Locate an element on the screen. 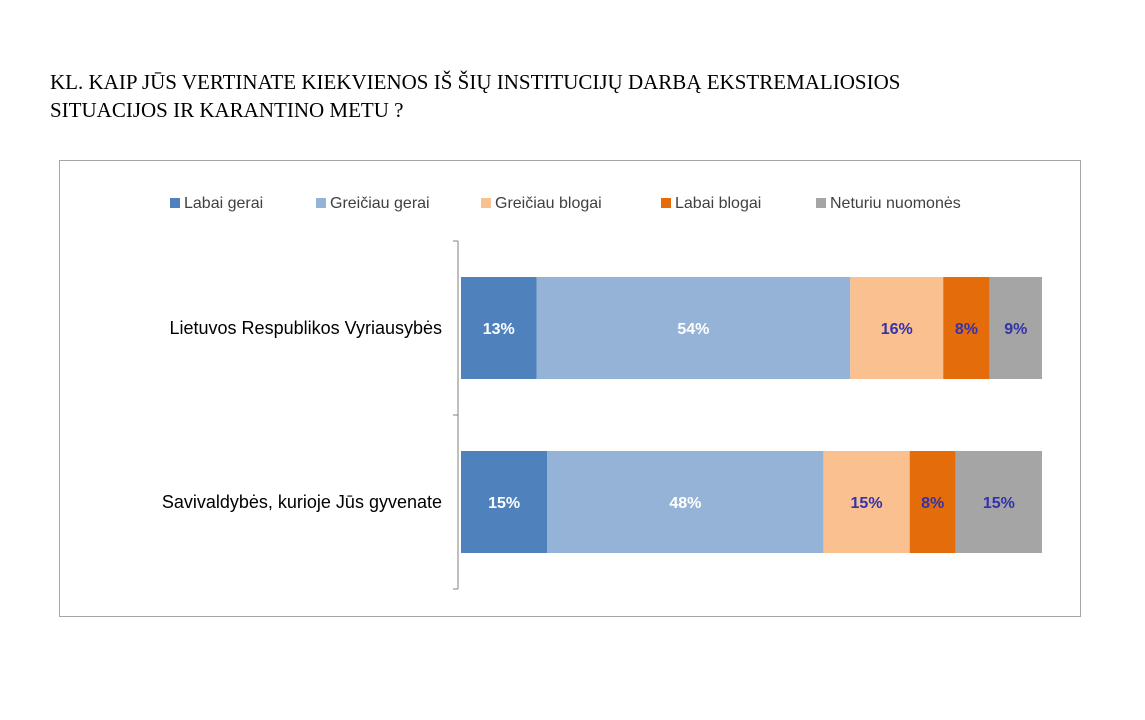 This screenshot has height=720, width=1145. data-label-neturiu-nuomones: 9% is located at coordinates (1015, 329).